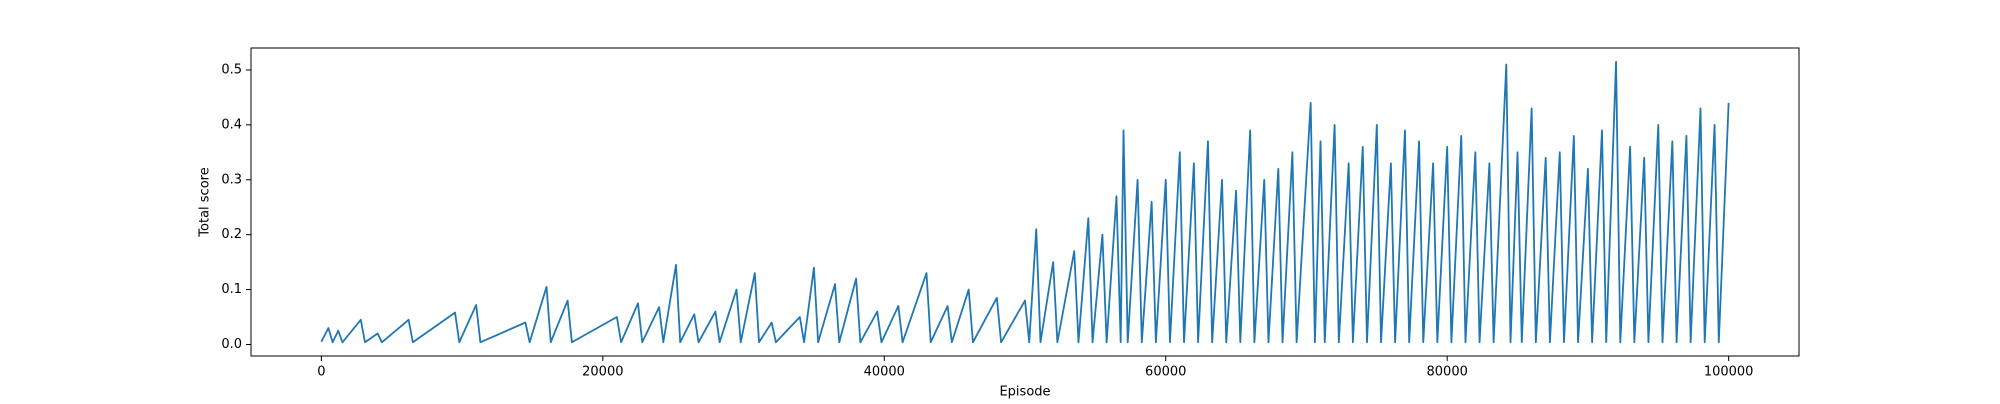  What do you see at coordinates (321, 372) in the screenshot?
I see `x-tick-label: 0` at bounding box center [321, 372].